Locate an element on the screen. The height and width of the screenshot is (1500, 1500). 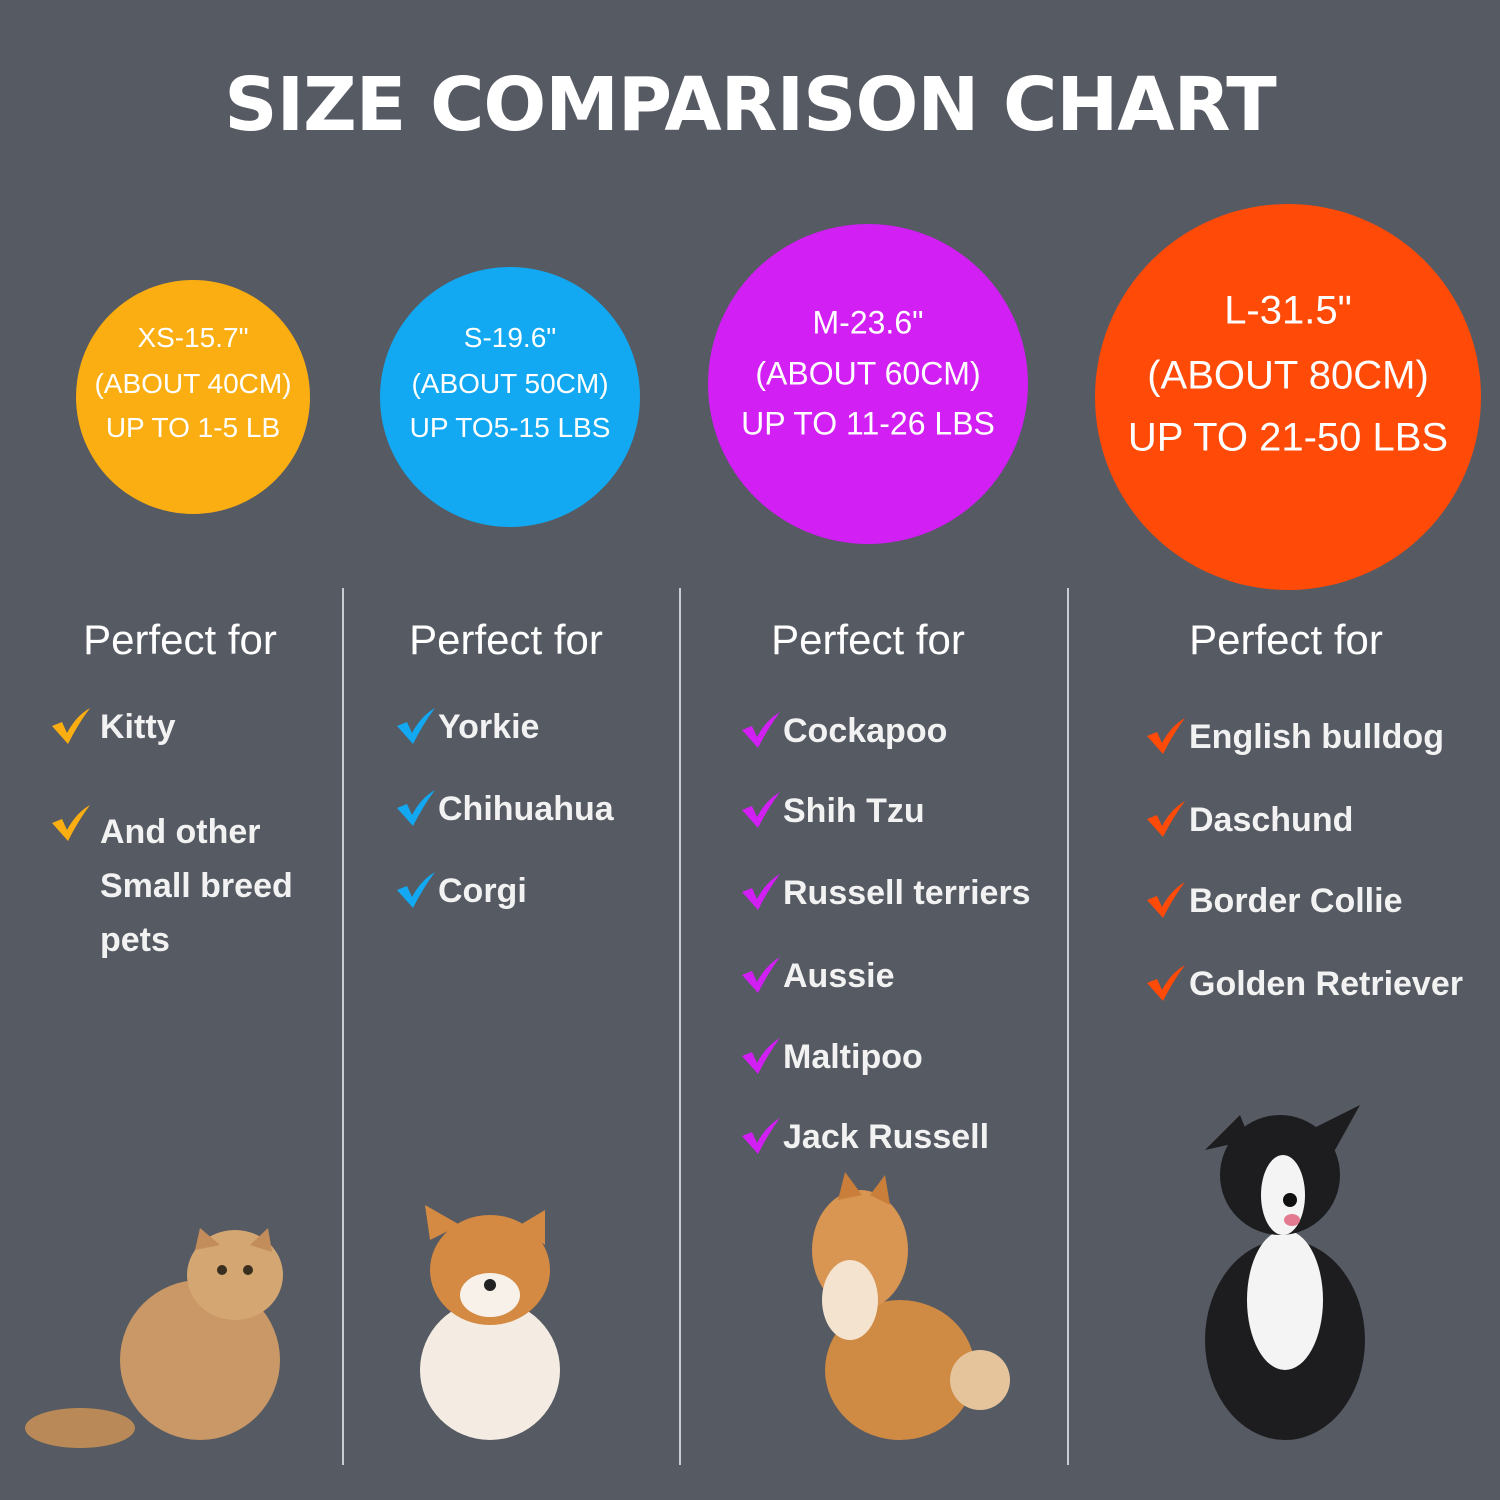
cat-picture is located at coordinates (154, 1338).